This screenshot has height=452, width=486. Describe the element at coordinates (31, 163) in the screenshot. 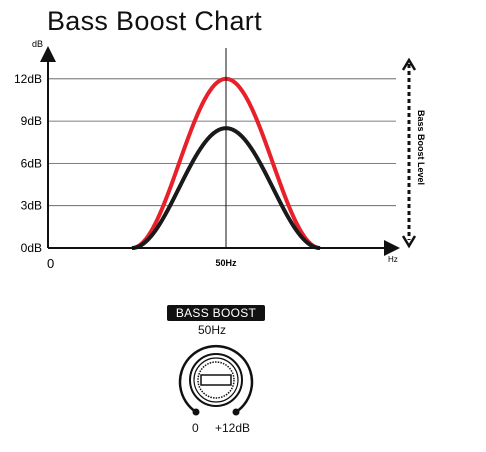

I see `y-tick-label-2: 6dB` at that location.